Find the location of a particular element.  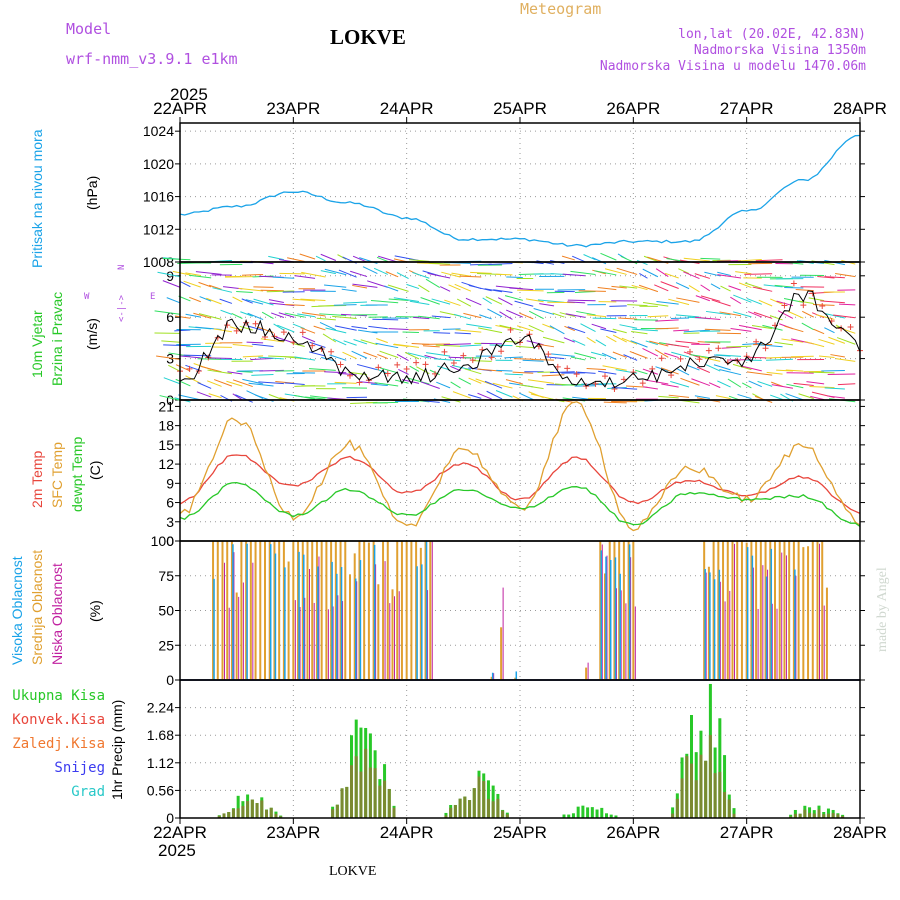

y-tick-label: 9 is located at coordinates (170, 276).